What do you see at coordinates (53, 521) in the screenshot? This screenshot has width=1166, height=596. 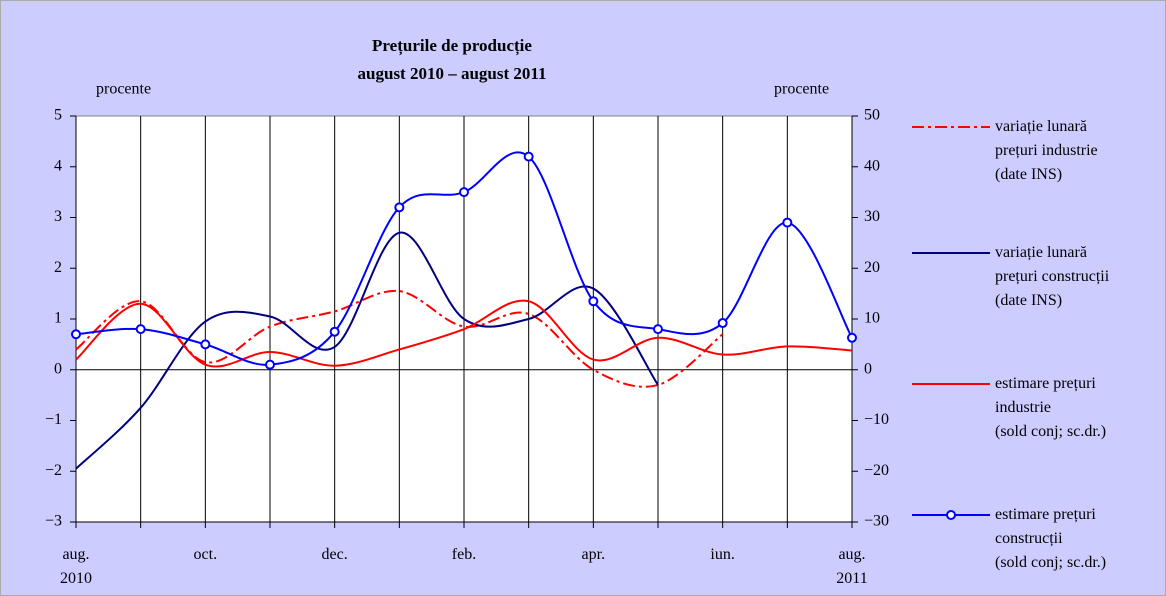 I see `y-tick-label: −3` at bounding box center [53, 521].